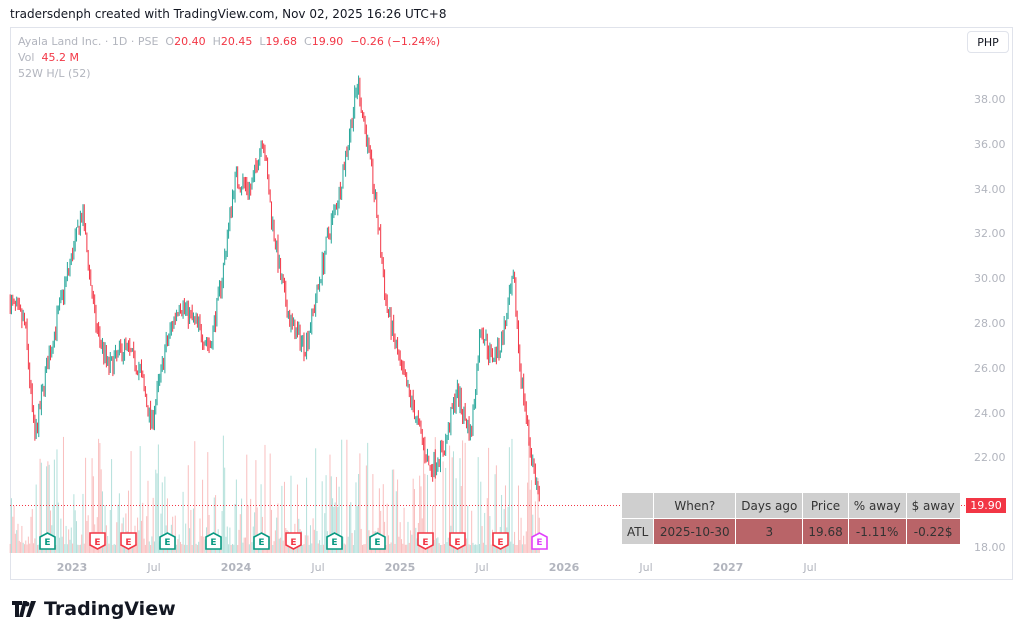 The height and width of the screenshot is (639, 1024). What do you see at coordinates (769, 505) in the screenshot?
I see `header-cell: Days ago` at bounding box center [769, 505].